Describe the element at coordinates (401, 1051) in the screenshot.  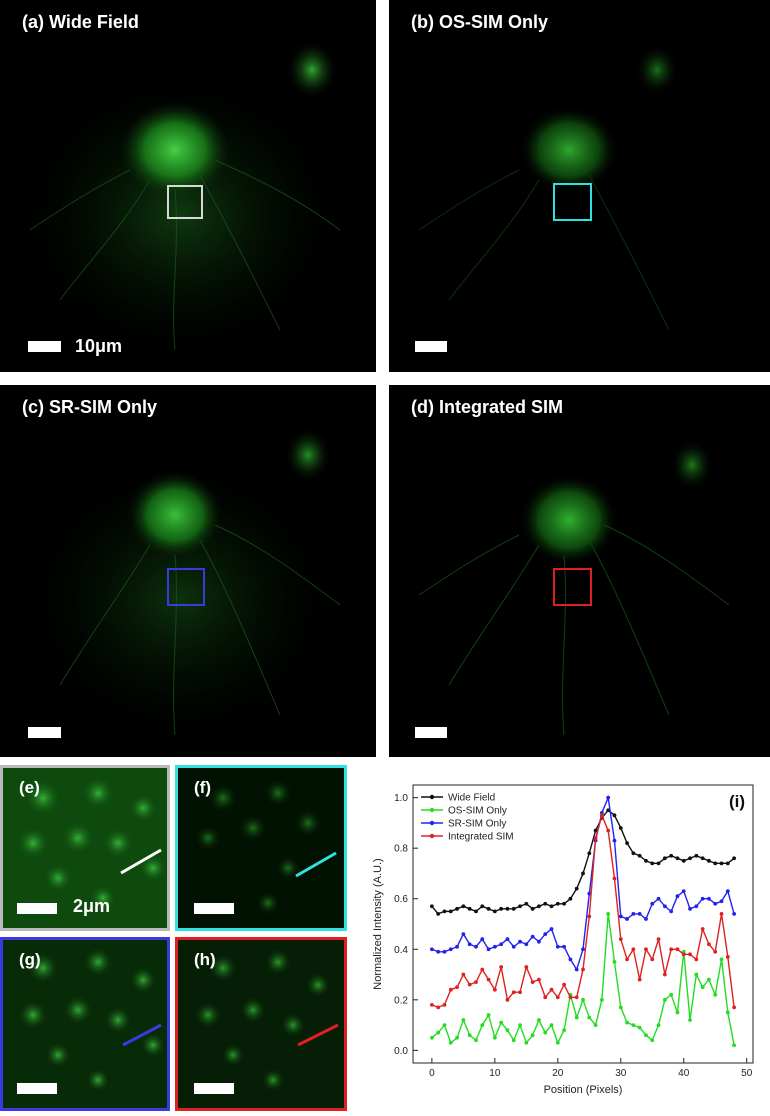
I see `y-tick-label: 0.0` at that location.